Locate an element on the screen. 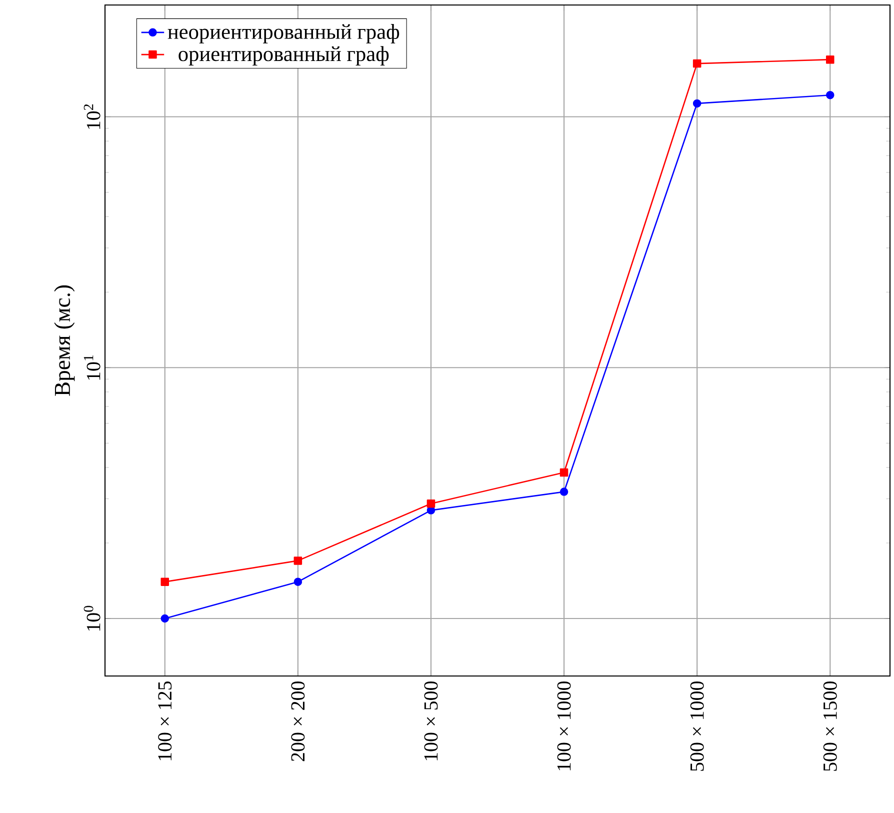 The image size is (894, 813). x-tick-label: 500 × 1000 is located at coordinates (697, 726).